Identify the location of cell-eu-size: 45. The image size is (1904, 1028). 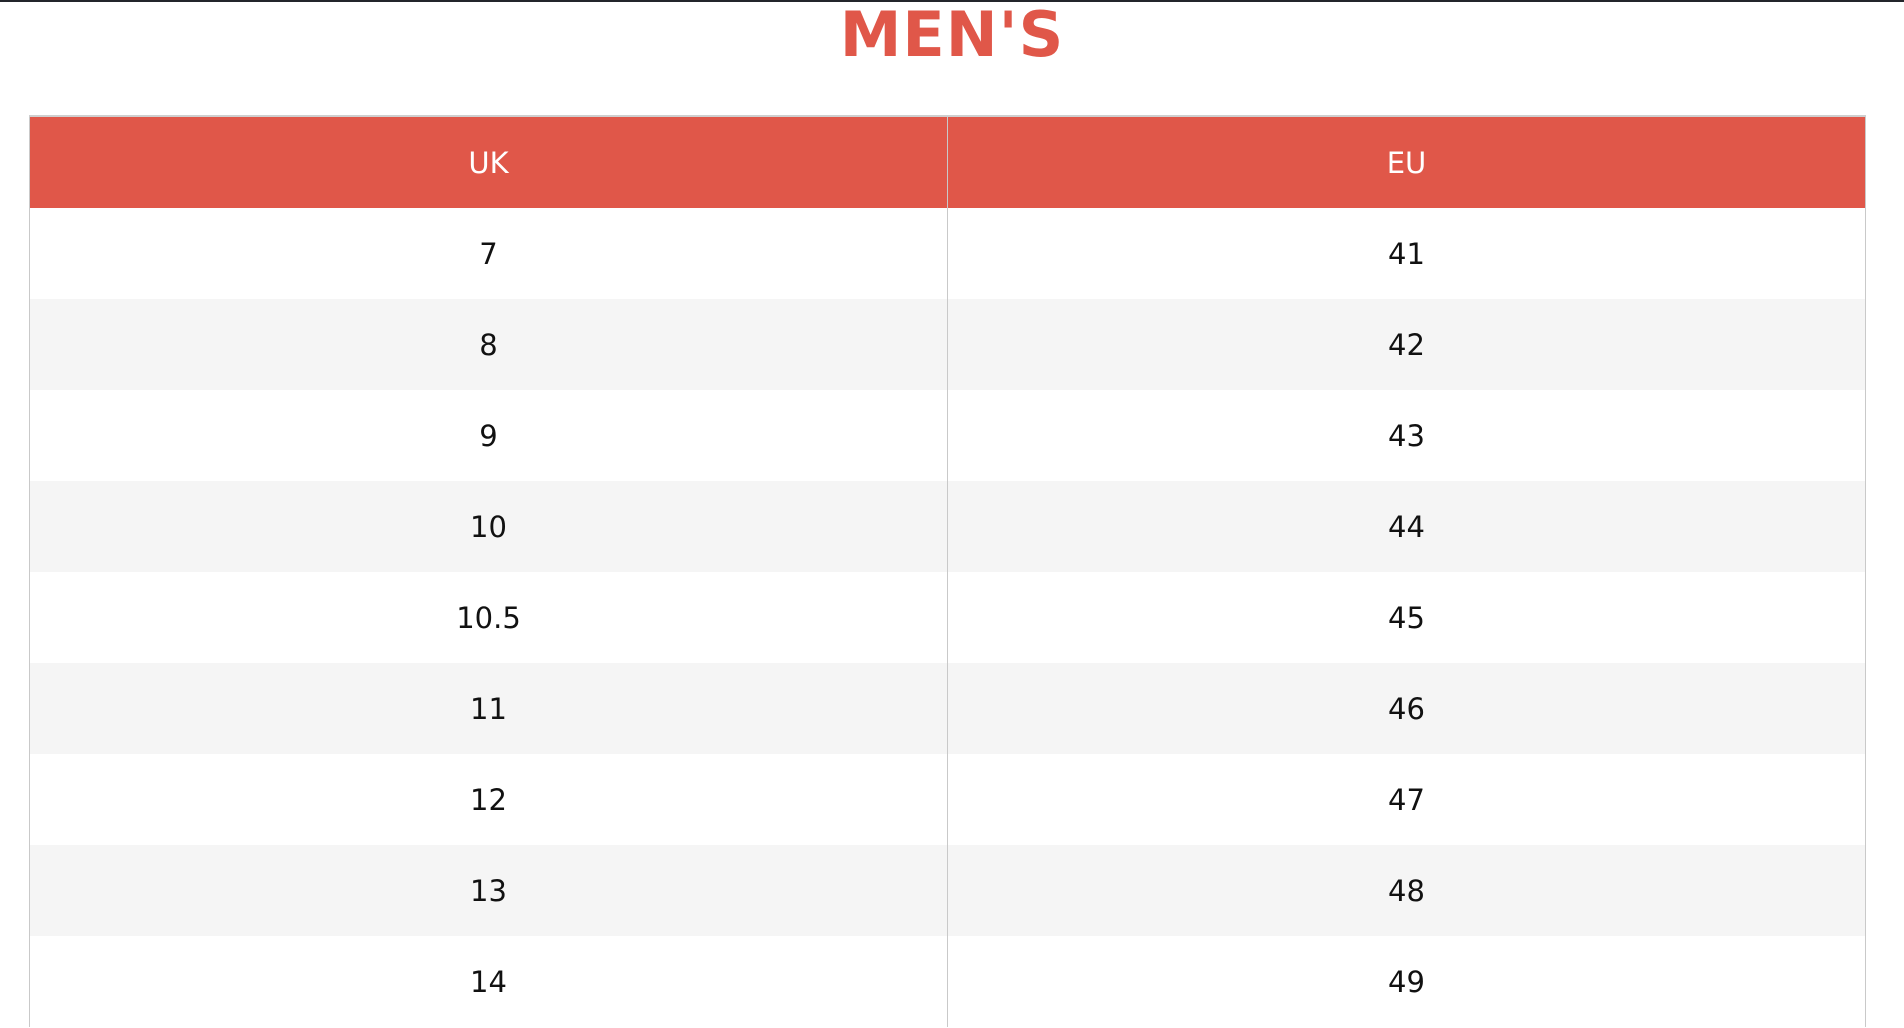
(1406, 617).